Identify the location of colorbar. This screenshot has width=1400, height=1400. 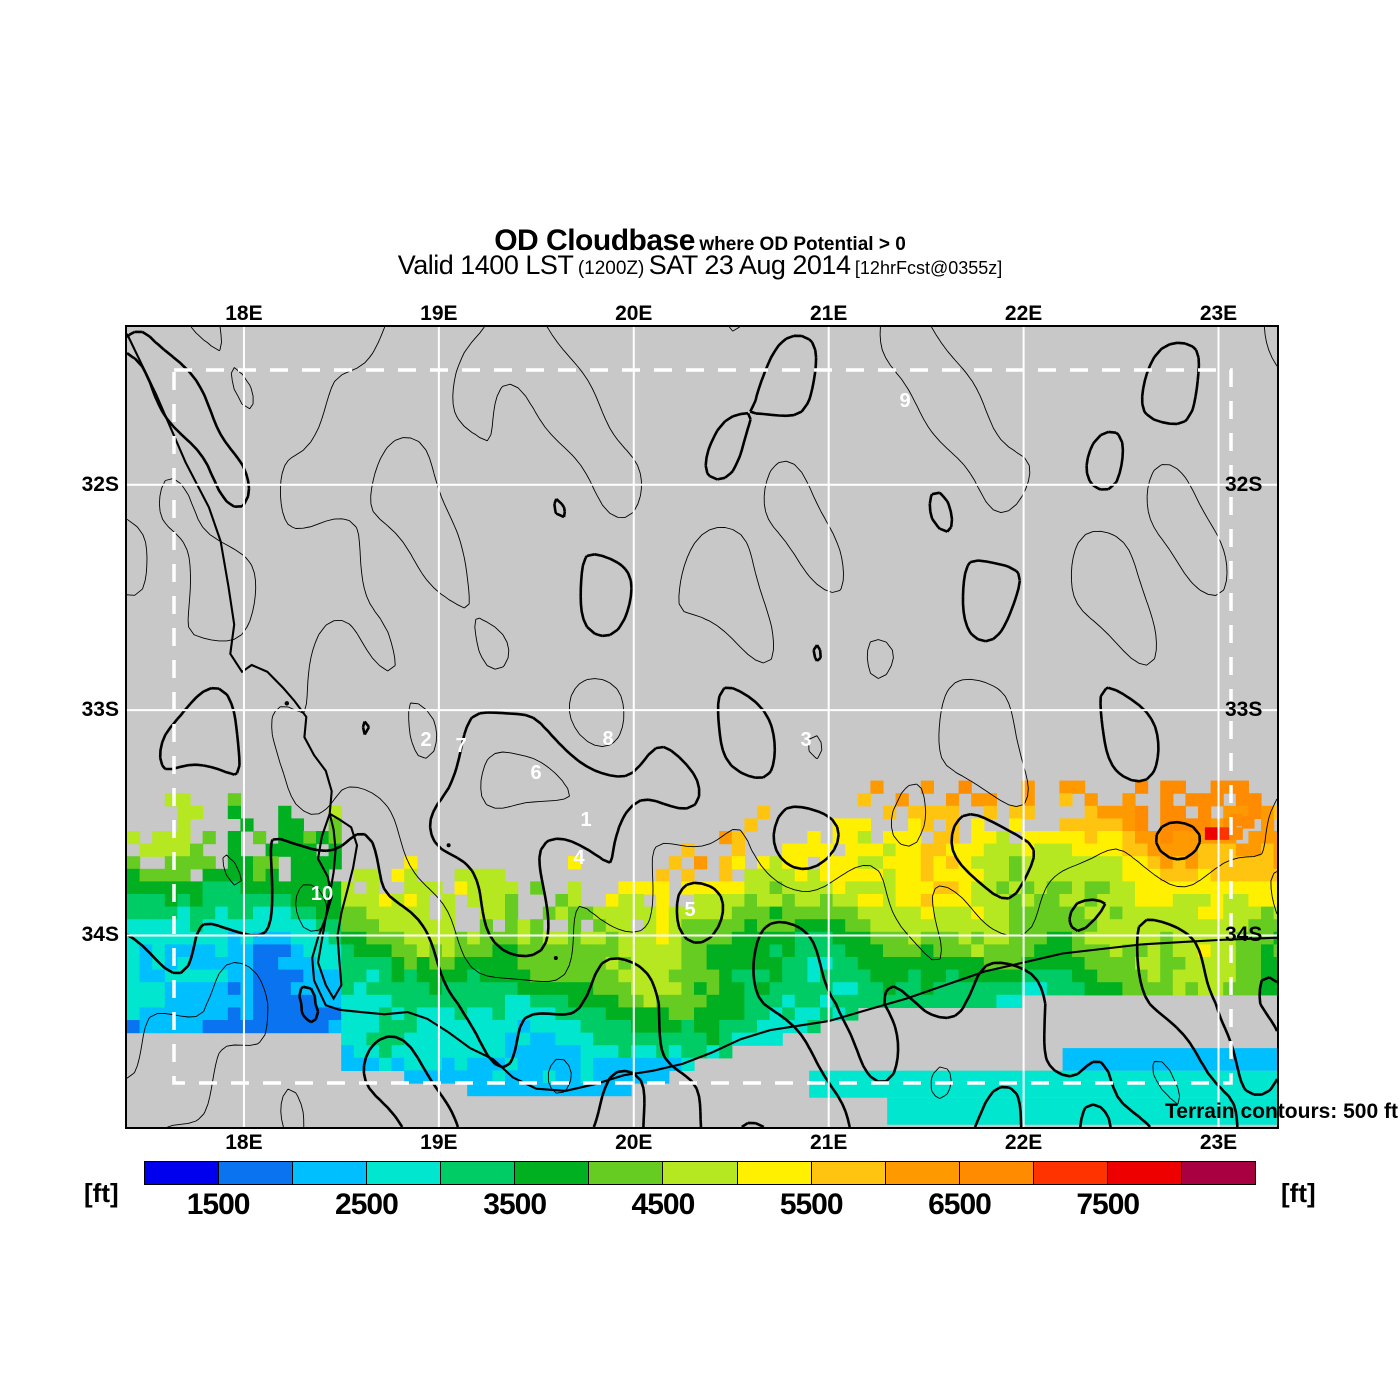
(700, 1173).